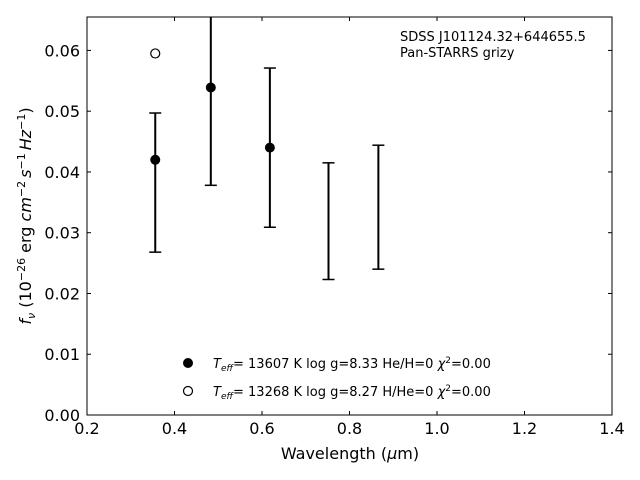  I want to click on y-tick-label: 0.06, so click(62, 50).